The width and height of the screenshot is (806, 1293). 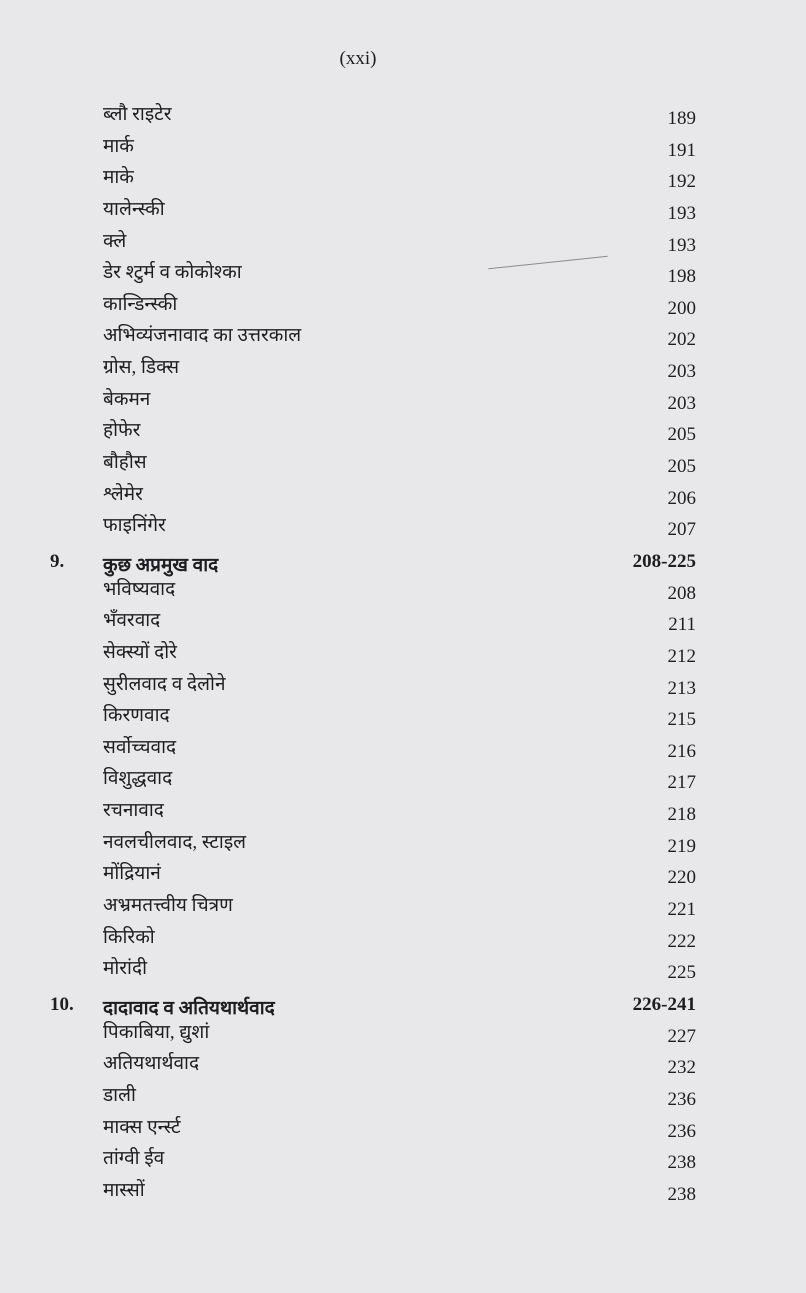 What do you see at coordinates (682, 118) in the screenshot?
I see `entry-page: 189` at bounding box center [682, 118].